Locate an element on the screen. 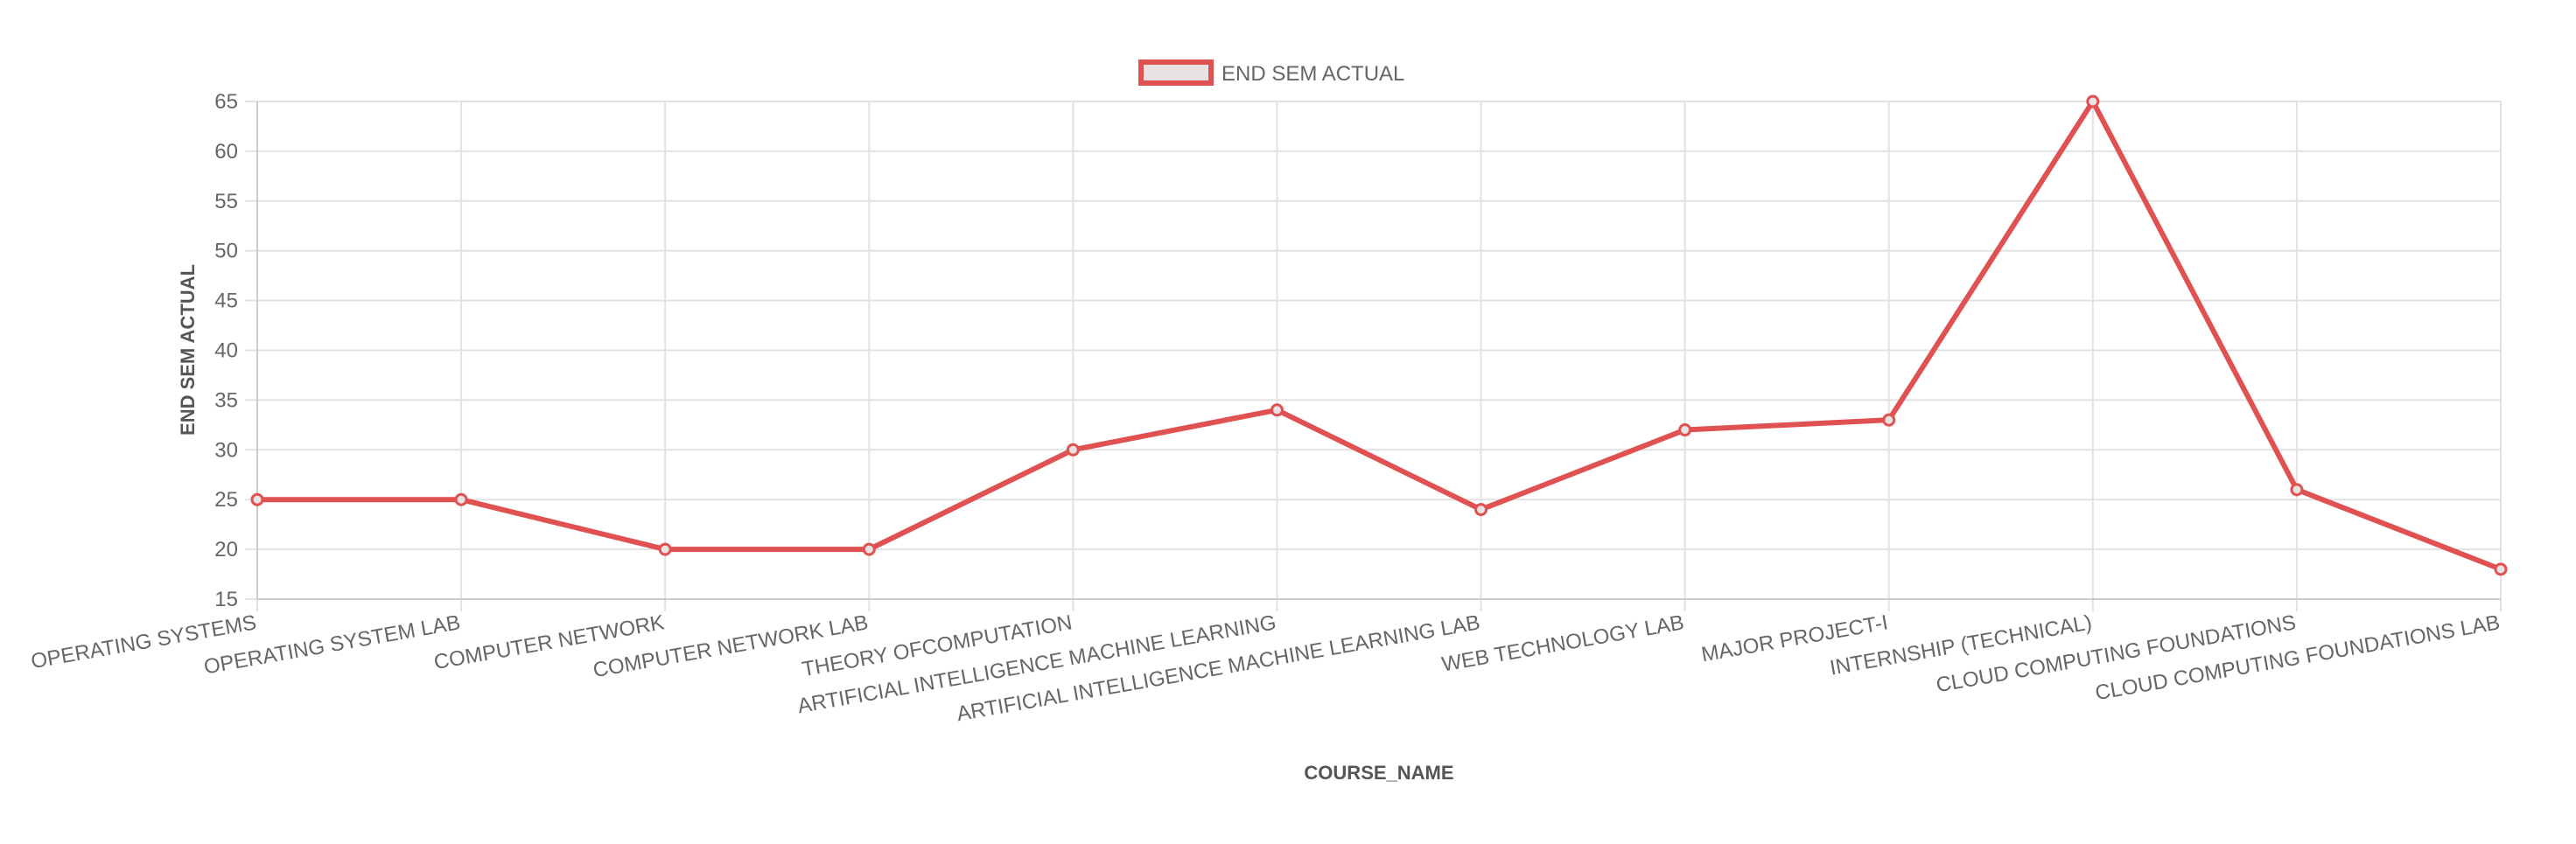  y-tick-label: 55 is located at coordinates (226, 201).